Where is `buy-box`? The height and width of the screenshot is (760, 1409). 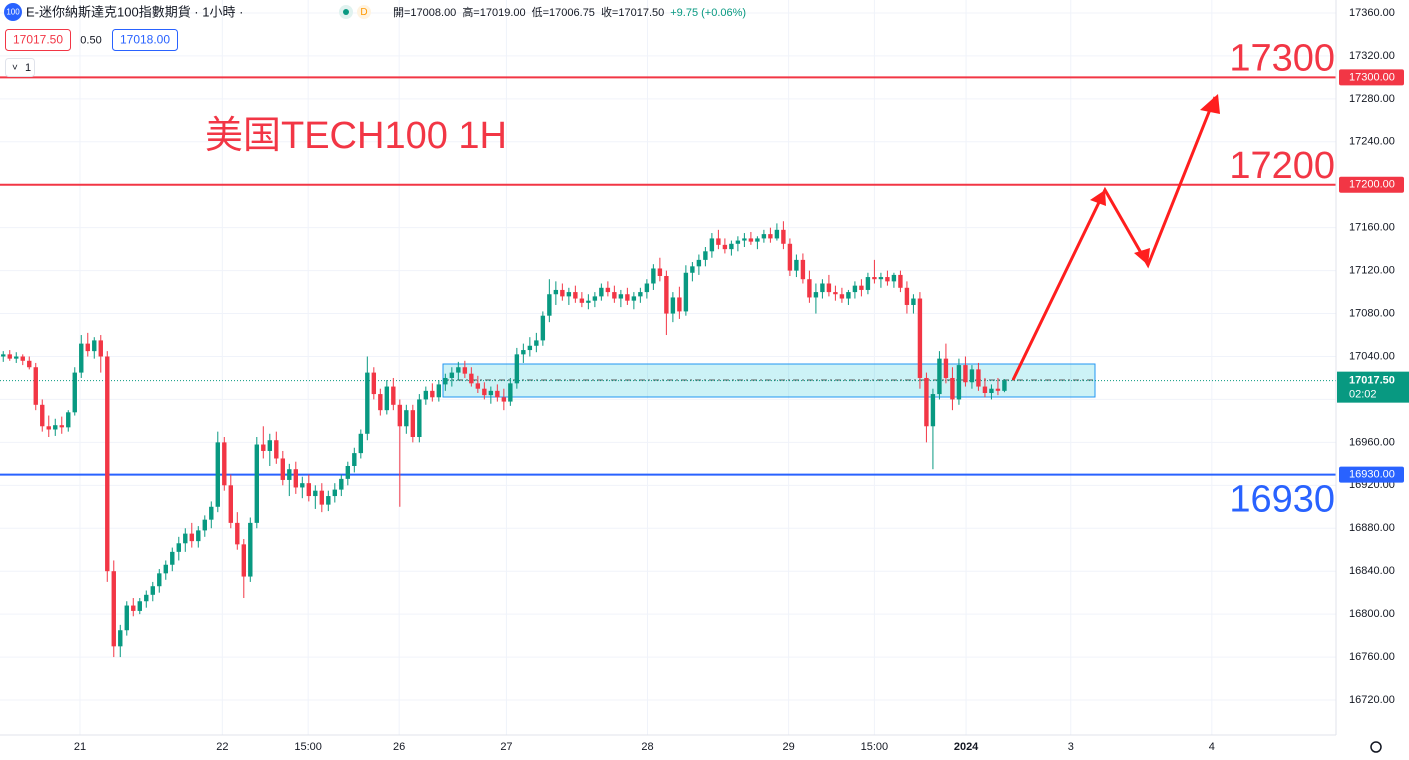 buy-box is located at coordinates (145, 40).